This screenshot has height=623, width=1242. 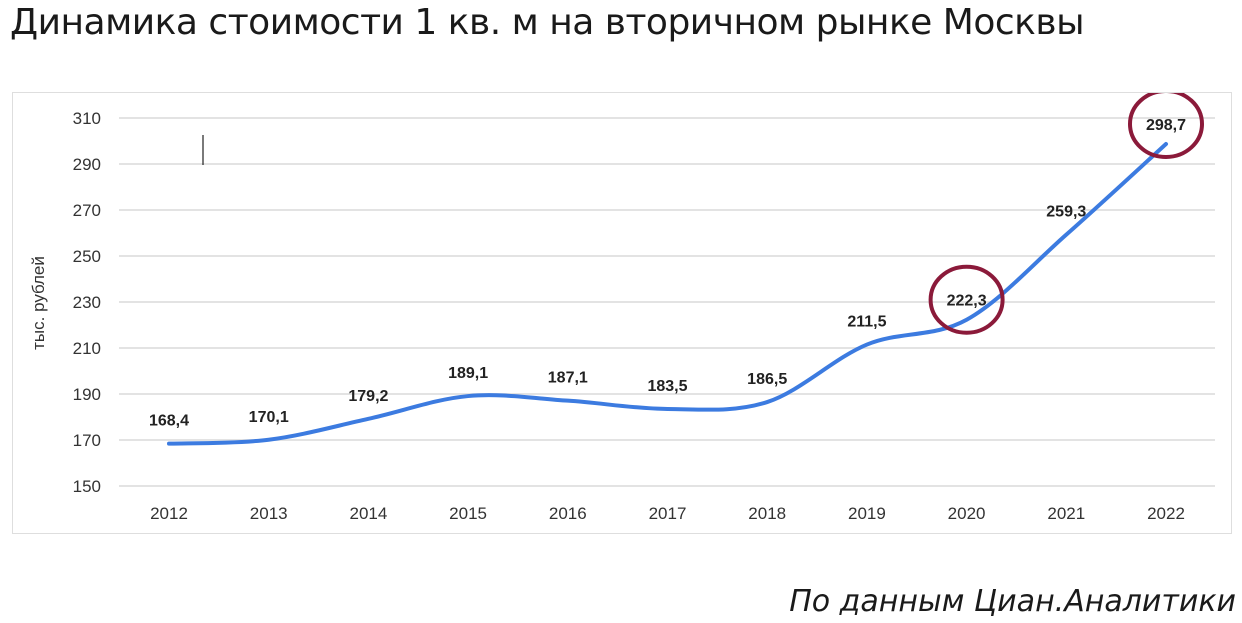 I want to click on data-label: 189,1, so click(x=468, y=373).